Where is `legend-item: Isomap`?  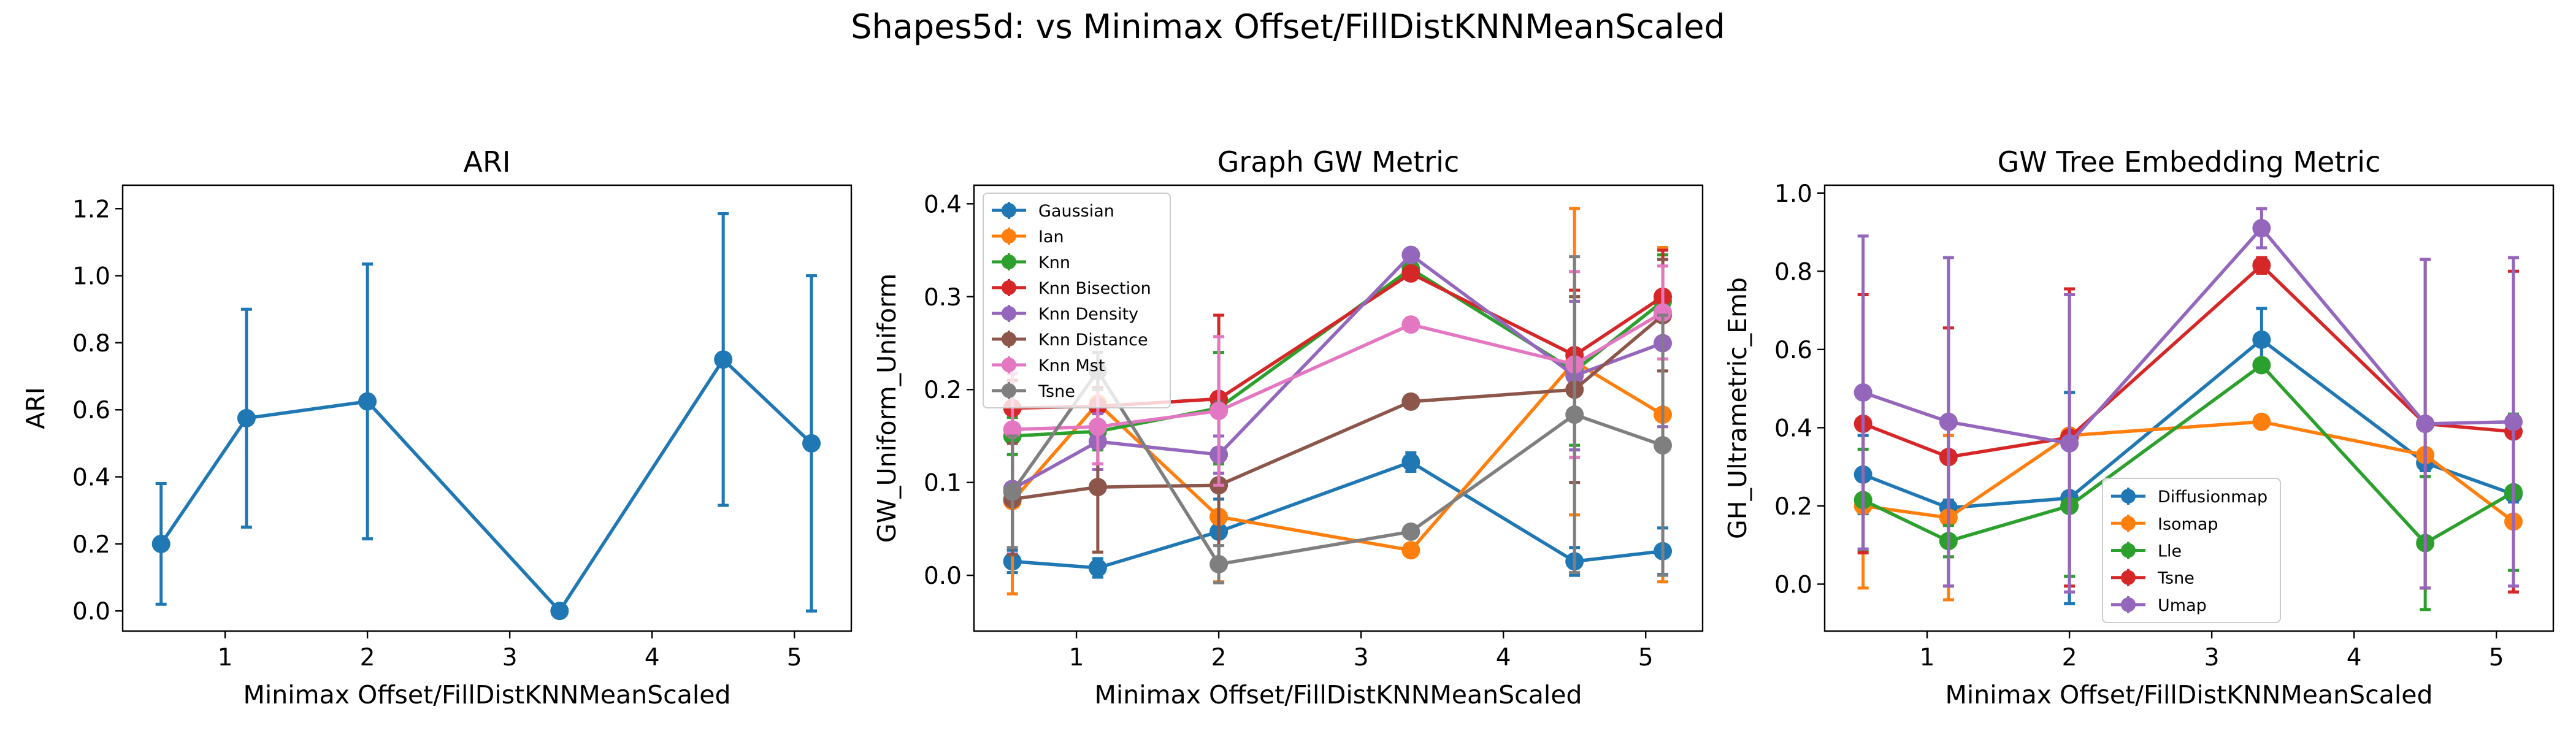 legend-item: Isomap is located at coordinates (2164, 525).